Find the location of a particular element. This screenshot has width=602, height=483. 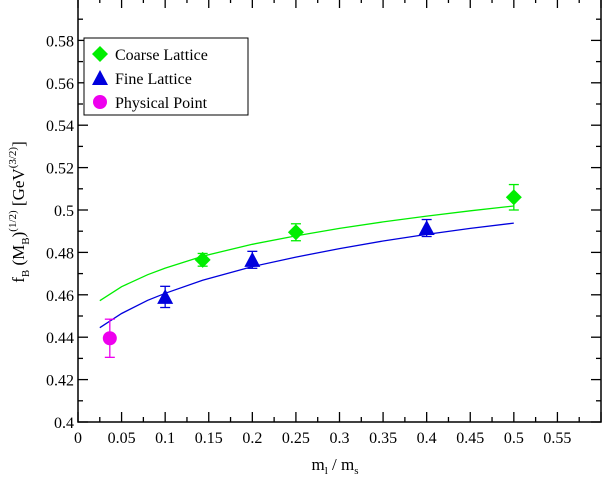

y-tick-label: 0.42 is located at coordinates (60, 381).